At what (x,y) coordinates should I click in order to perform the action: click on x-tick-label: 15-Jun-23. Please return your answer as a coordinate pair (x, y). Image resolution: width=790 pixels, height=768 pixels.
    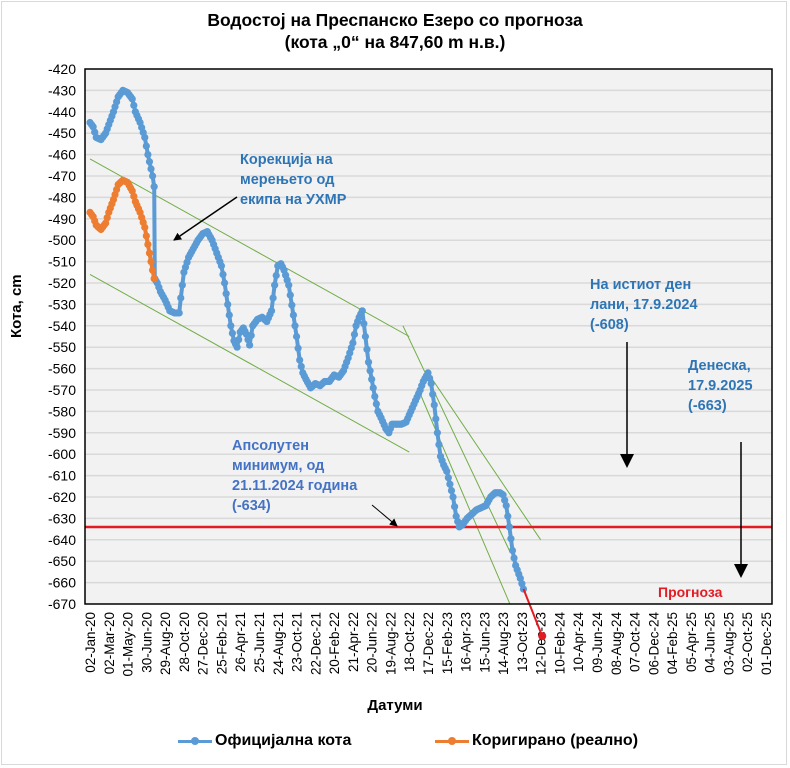
    Looking at the image, I should click on (484, 642).